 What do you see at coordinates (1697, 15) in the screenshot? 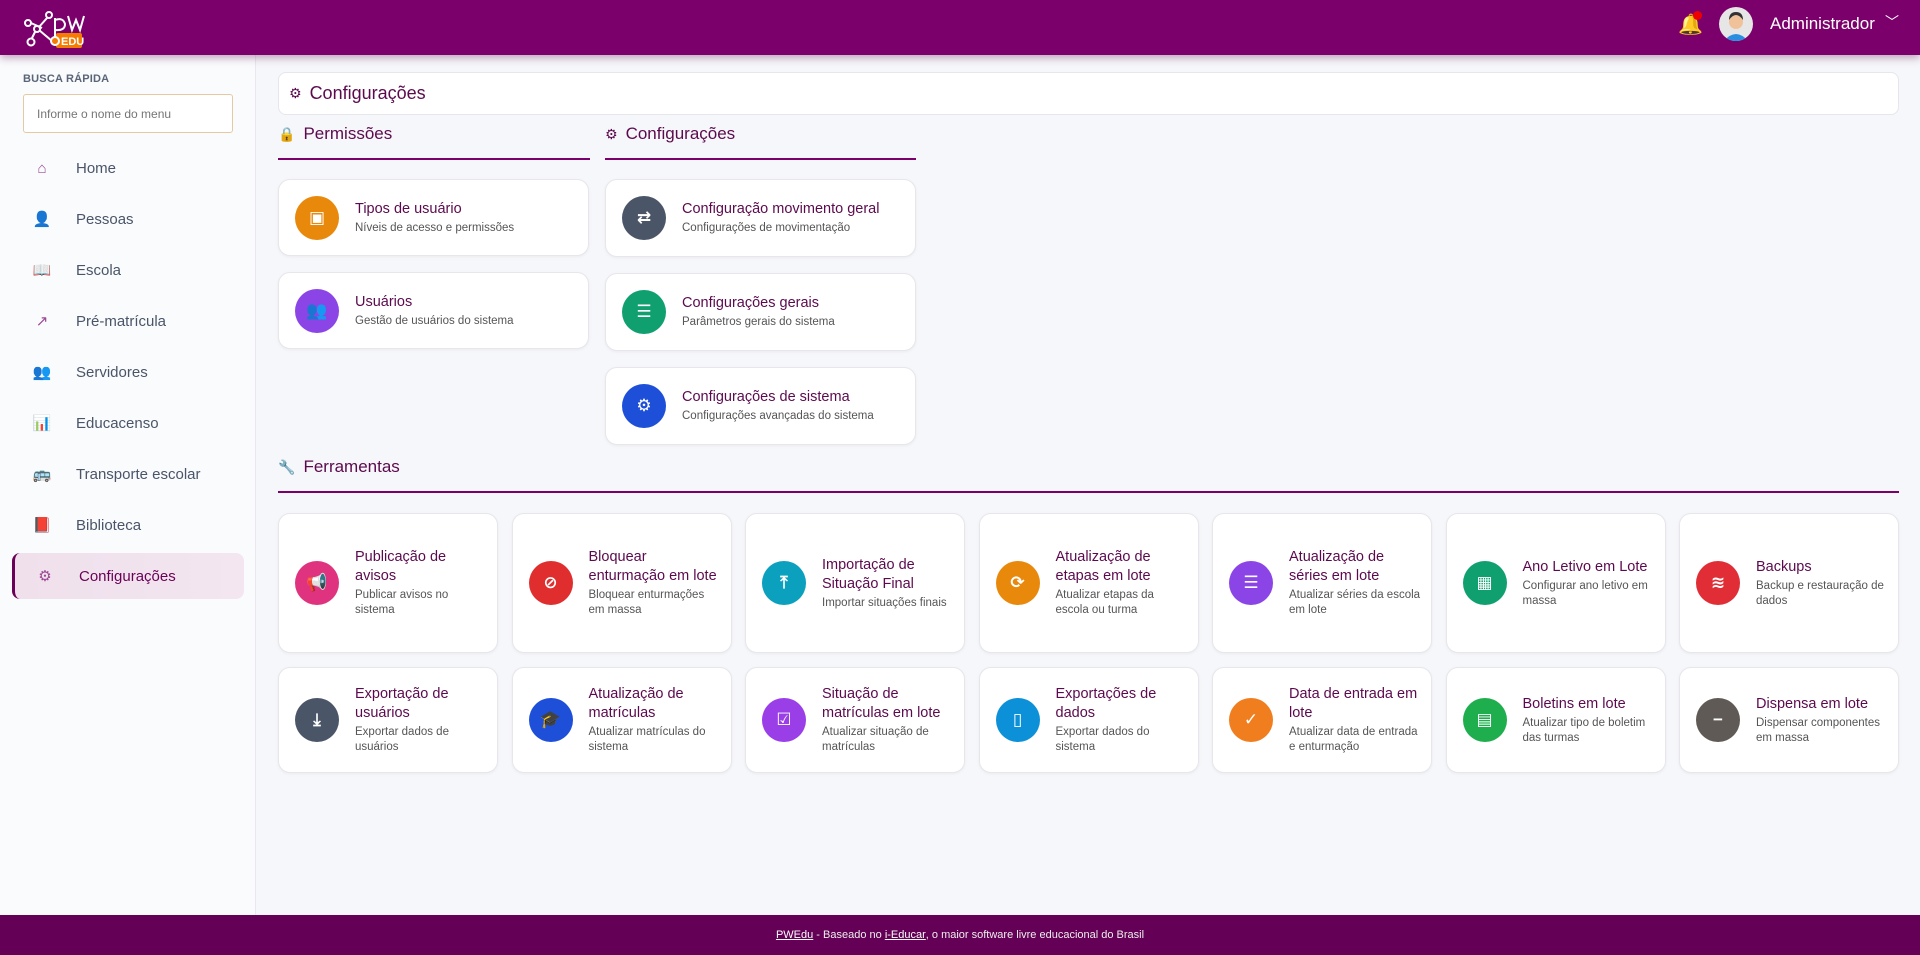
I see `notification-dot` at bounding box center [1697, 15].